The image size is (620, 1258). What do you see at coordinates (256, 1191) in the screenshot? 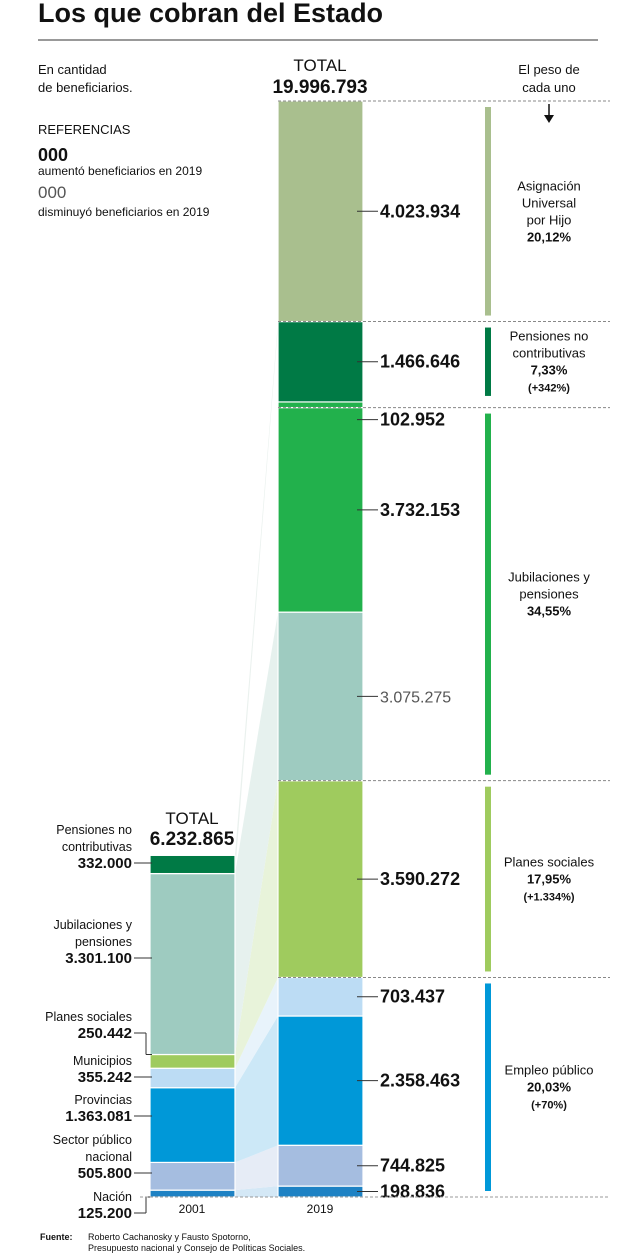
I see `flow-nacion` at bounding box center [256, 1191].